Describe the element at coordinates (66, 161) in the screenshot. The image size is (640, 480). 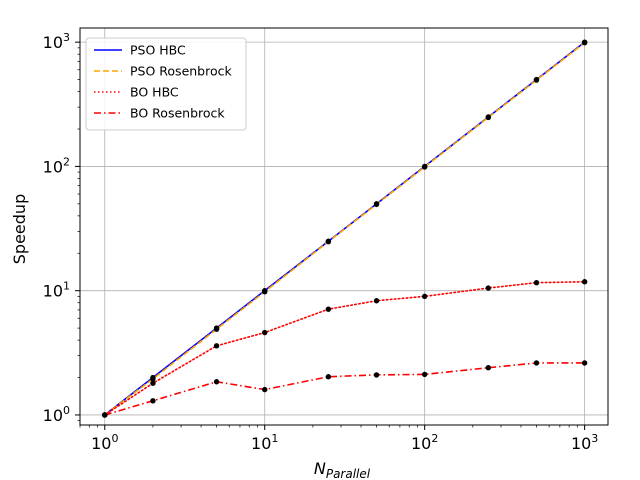
I see `y-tick-label-exp: 2` at that location.